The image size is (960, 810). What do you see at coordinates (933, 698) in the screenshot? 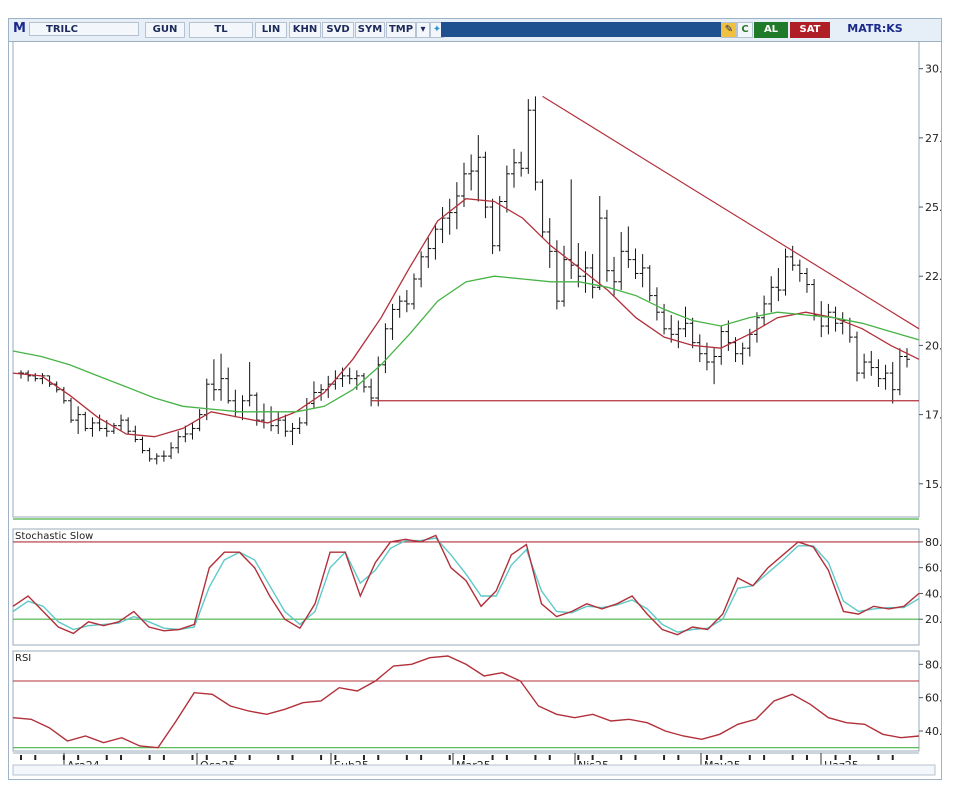
I see `rsi-y-tick-label-1: 60.` at bounding box center [933, 698].